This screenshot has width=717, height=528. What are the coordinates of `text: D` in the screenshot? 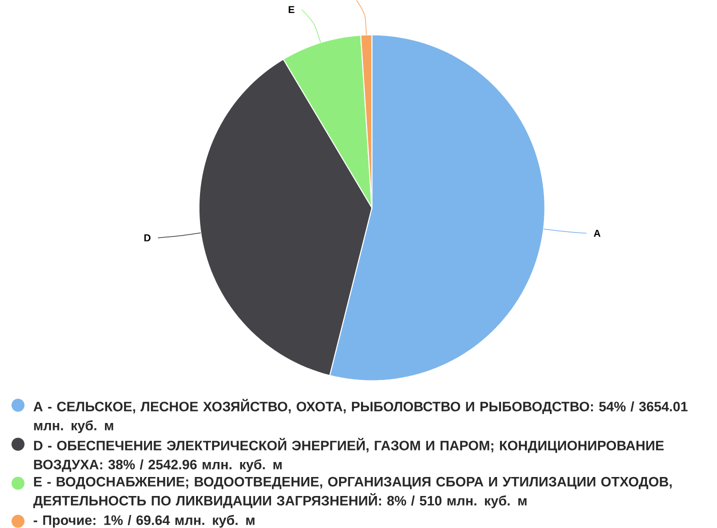 It's located at (147, 238).